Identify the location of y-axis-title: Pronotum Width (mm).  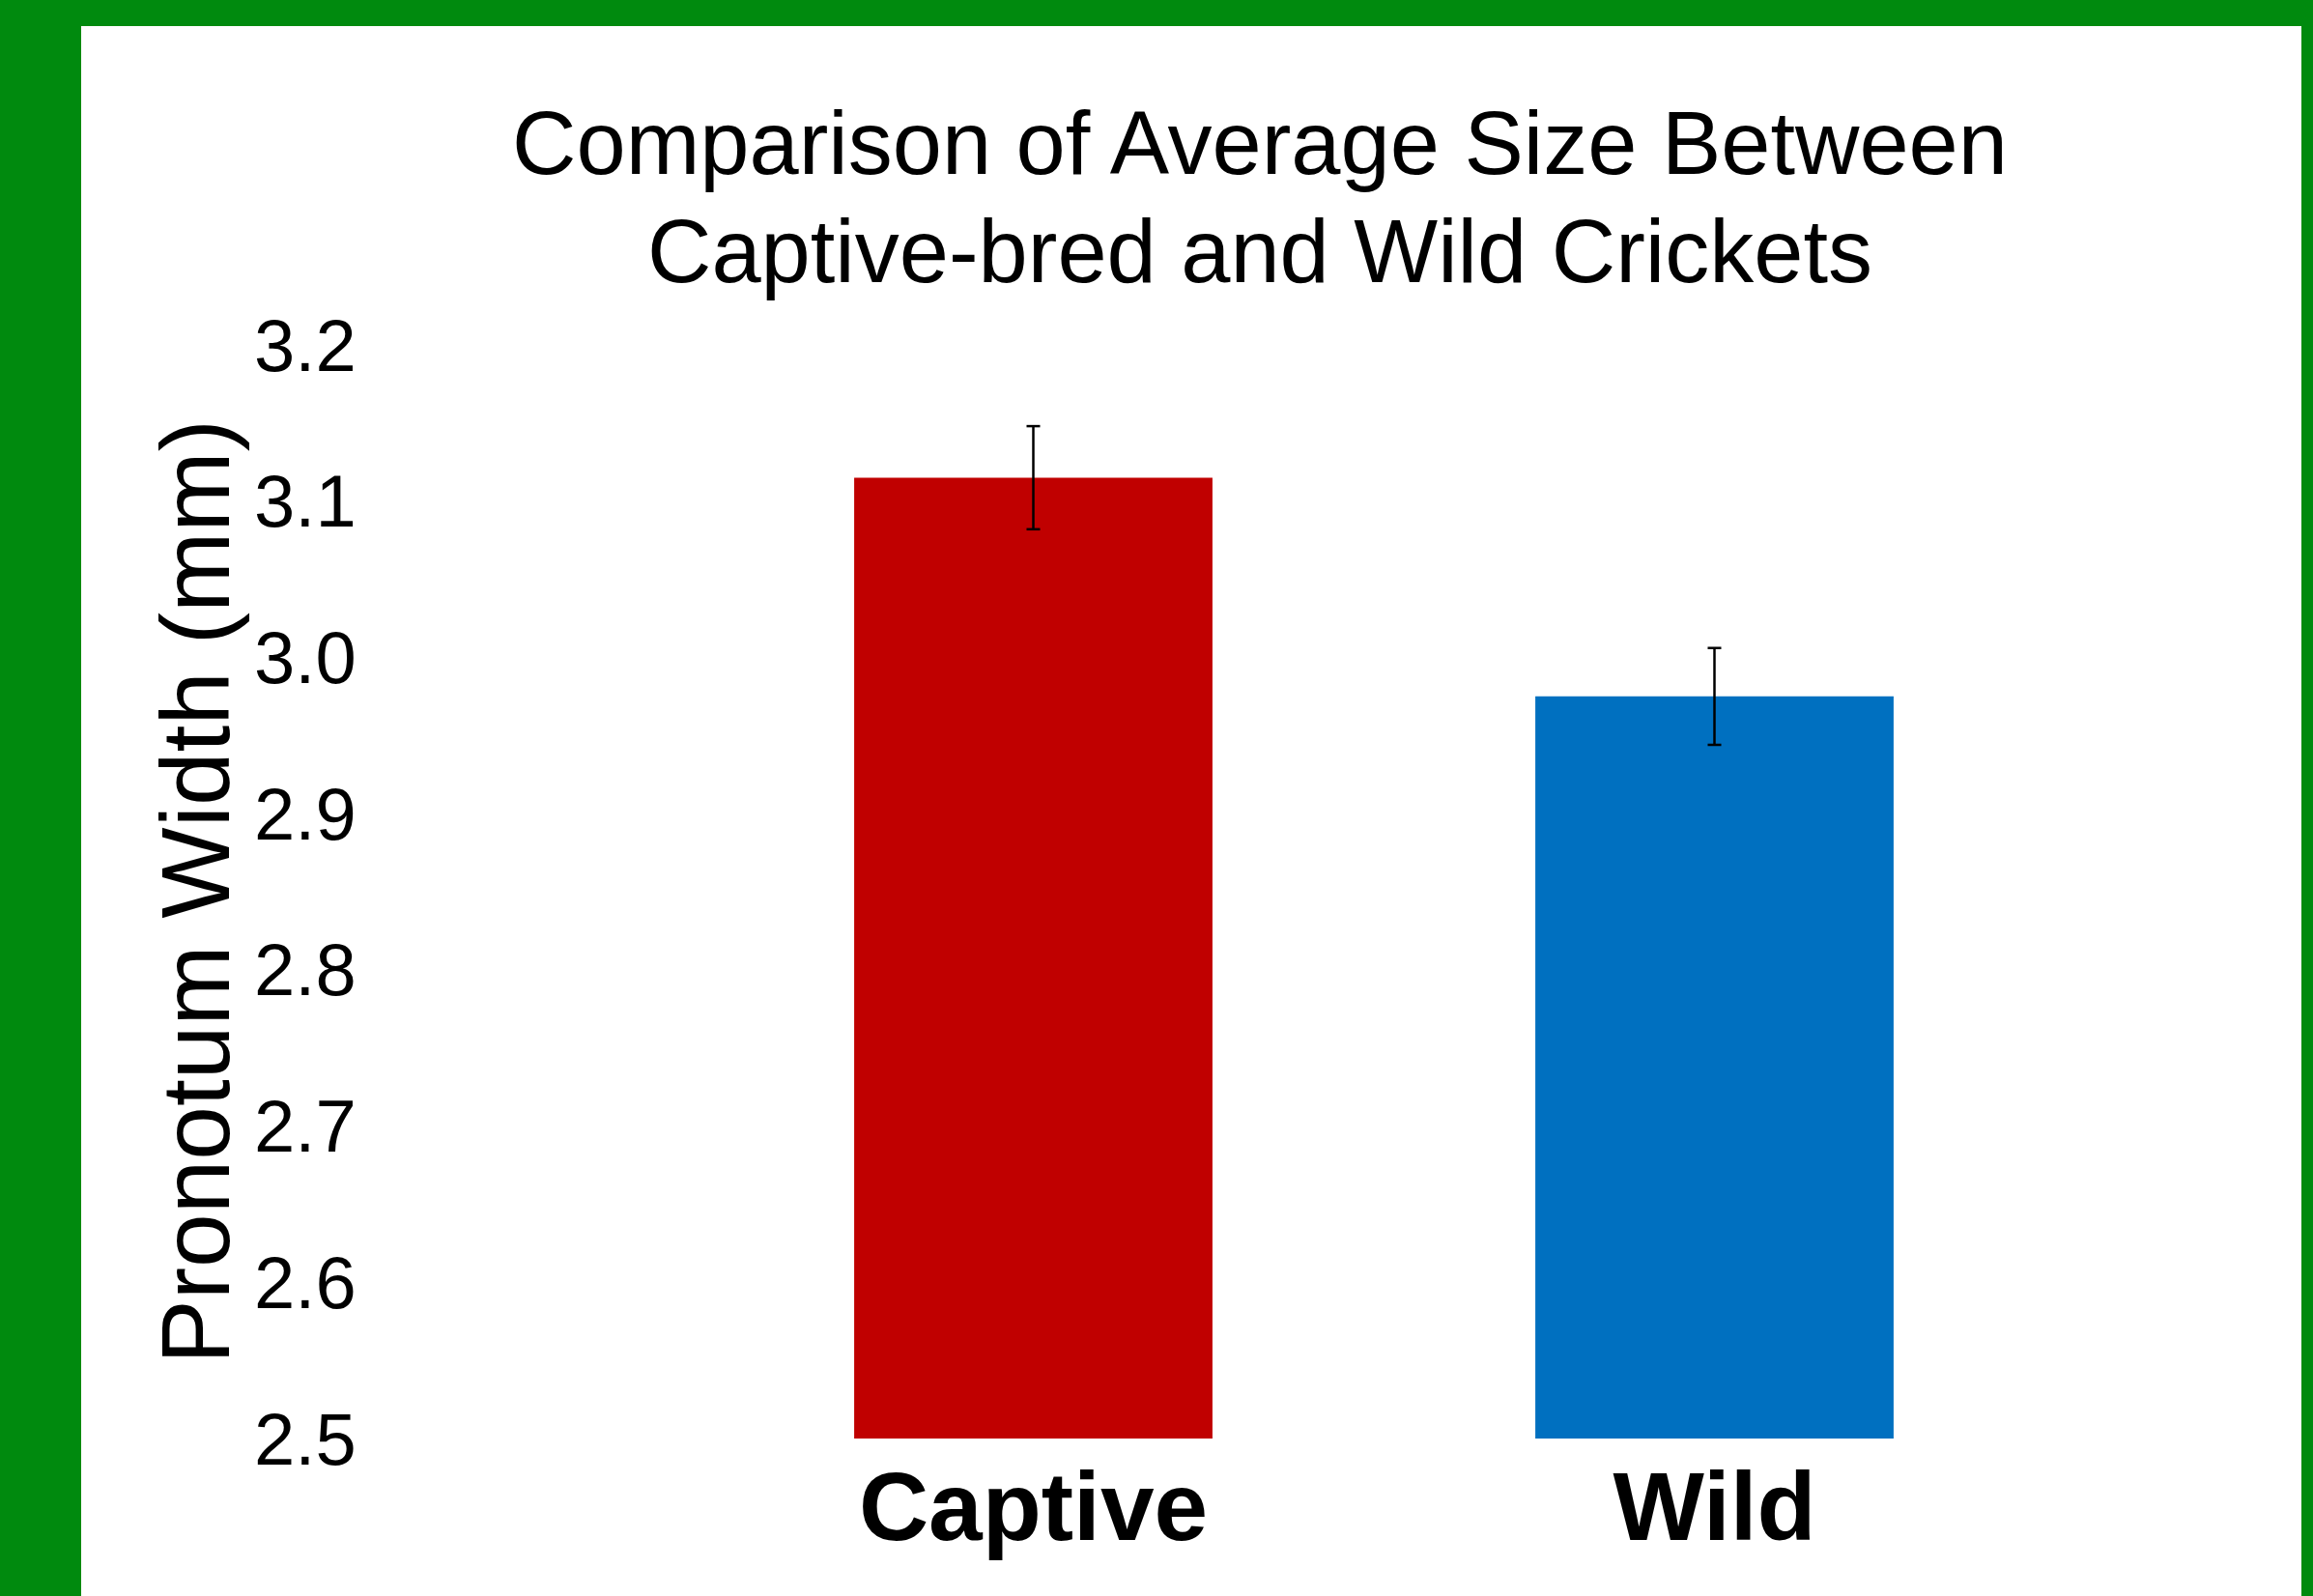
(195, 892).